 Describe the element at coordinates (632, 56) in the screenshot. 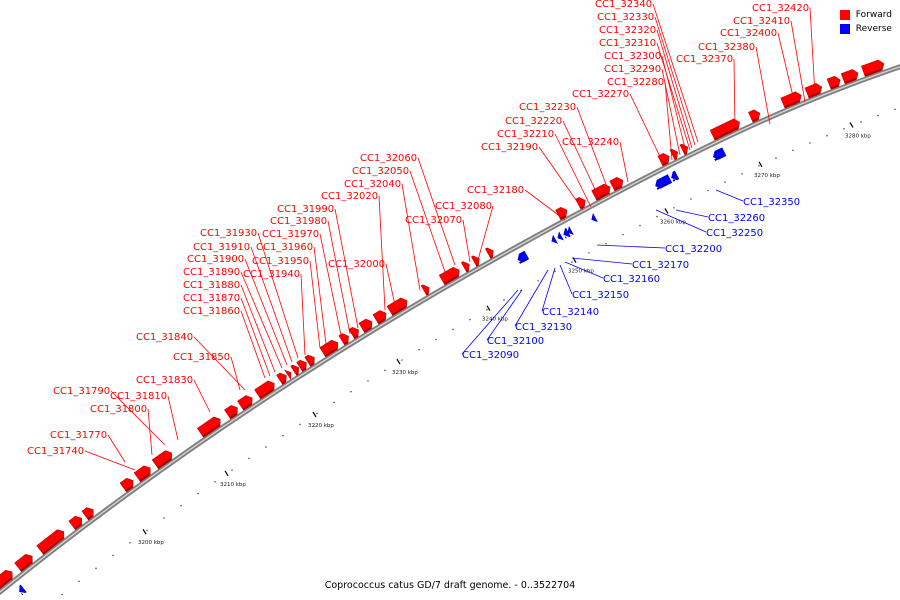

I see `gene-label: CC1_32300` at that location.